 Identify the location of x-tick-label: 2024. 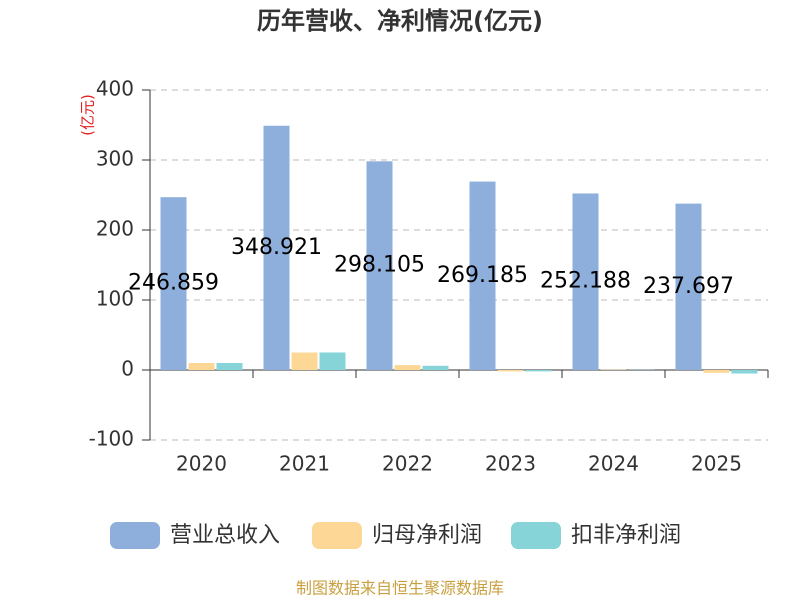
(613, 464).